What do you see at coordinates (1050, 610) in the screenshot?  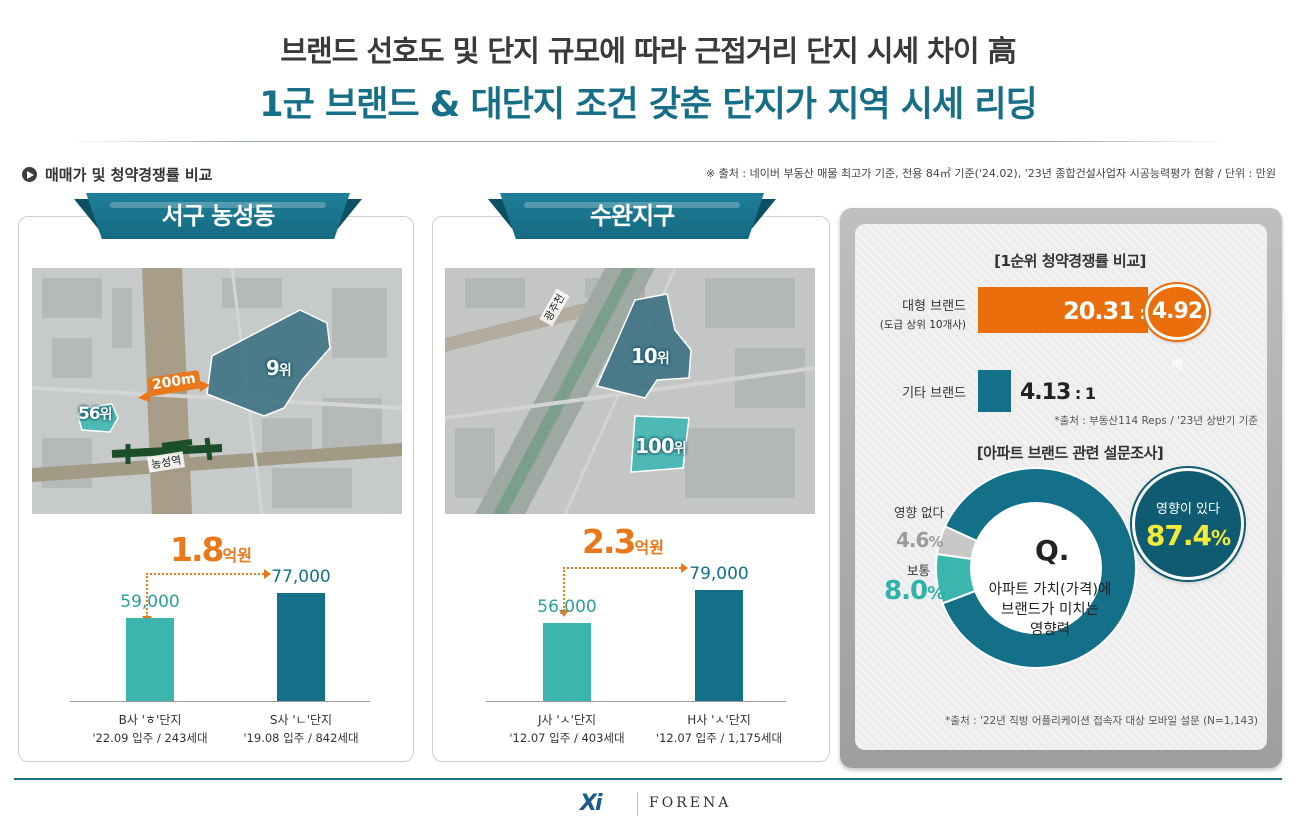 I see `survey-question: 아파트 가치(가격)에 브랜드가 미치는 영향력` at bounding box center [1050, 610].